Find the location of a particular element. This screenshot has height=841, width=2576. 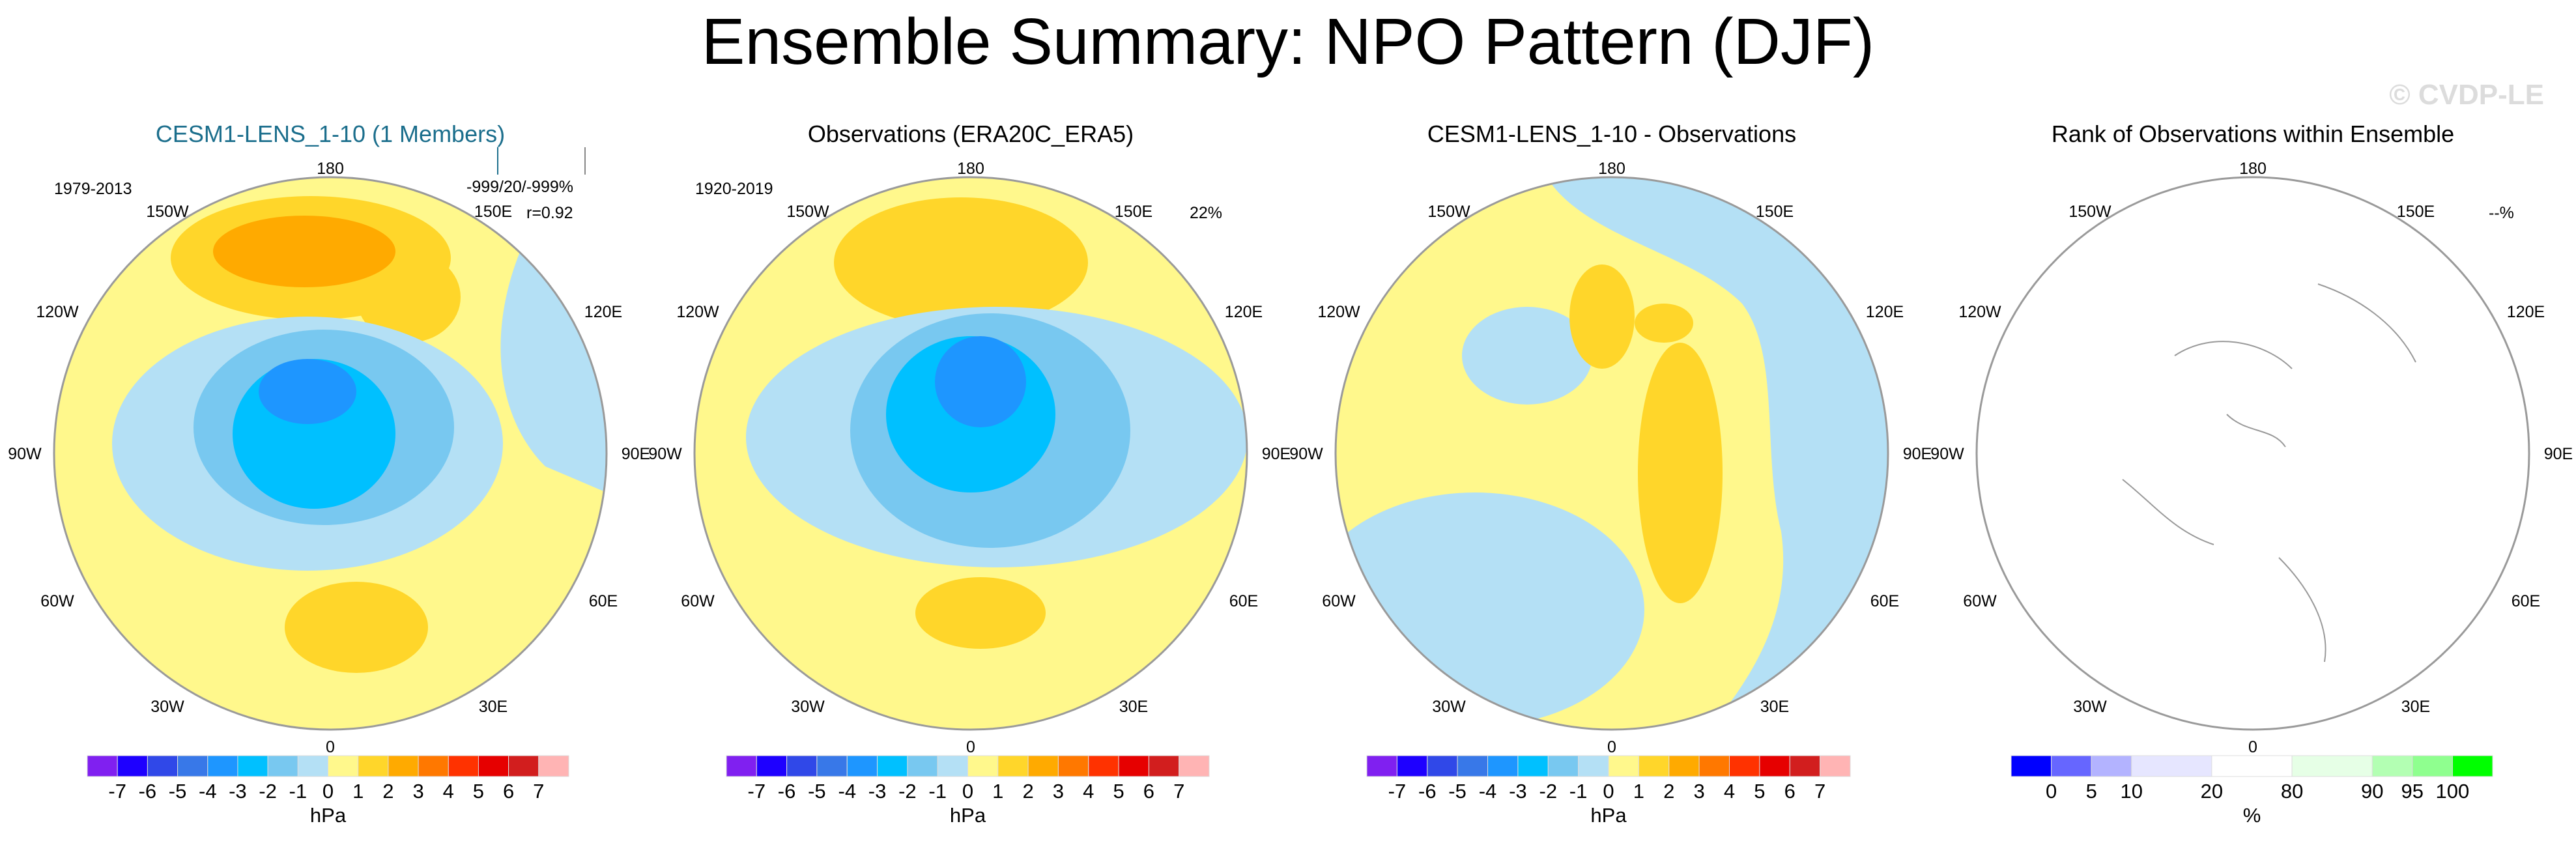

field-blob-negative-mid is located at coordinates (1527, 356).